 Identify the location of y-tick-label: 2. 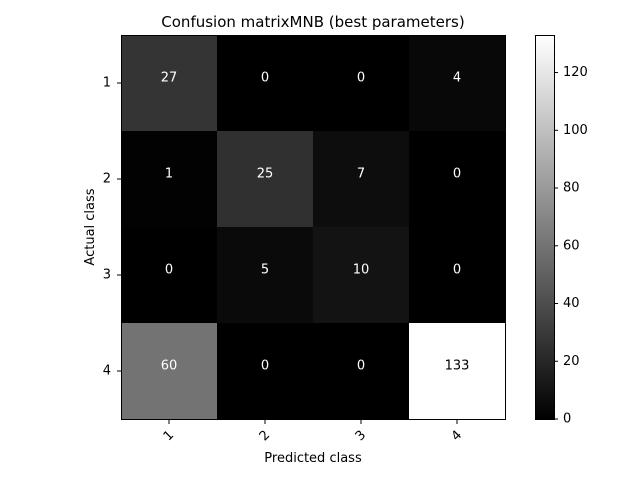
(107, 179).